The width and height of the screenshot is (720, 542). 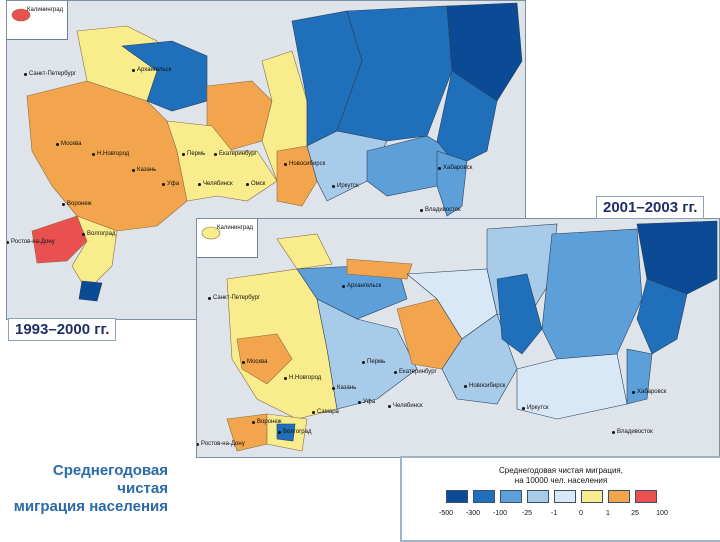 I want to click on city-perm: Пермь, so click(x=193, y=154).